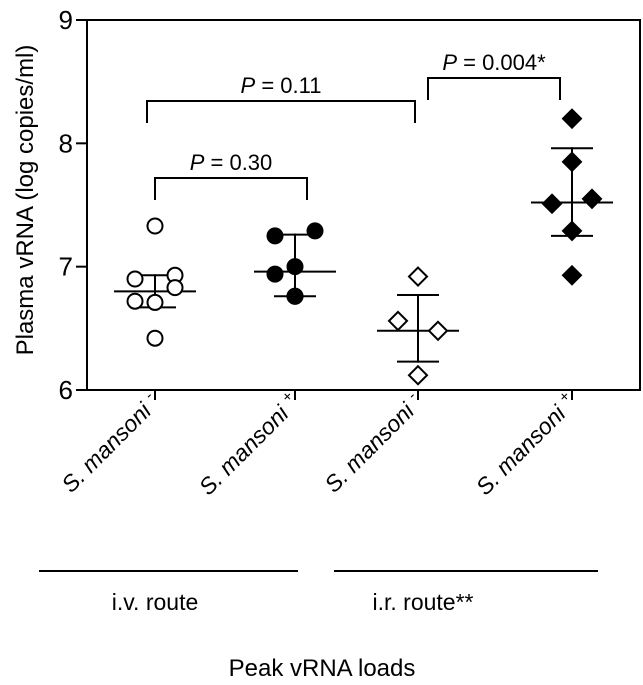  What do you see at coordinates (288, 85) in the screenshot?
I see `p-value: = 0.11` at bounding box center [288, 85].